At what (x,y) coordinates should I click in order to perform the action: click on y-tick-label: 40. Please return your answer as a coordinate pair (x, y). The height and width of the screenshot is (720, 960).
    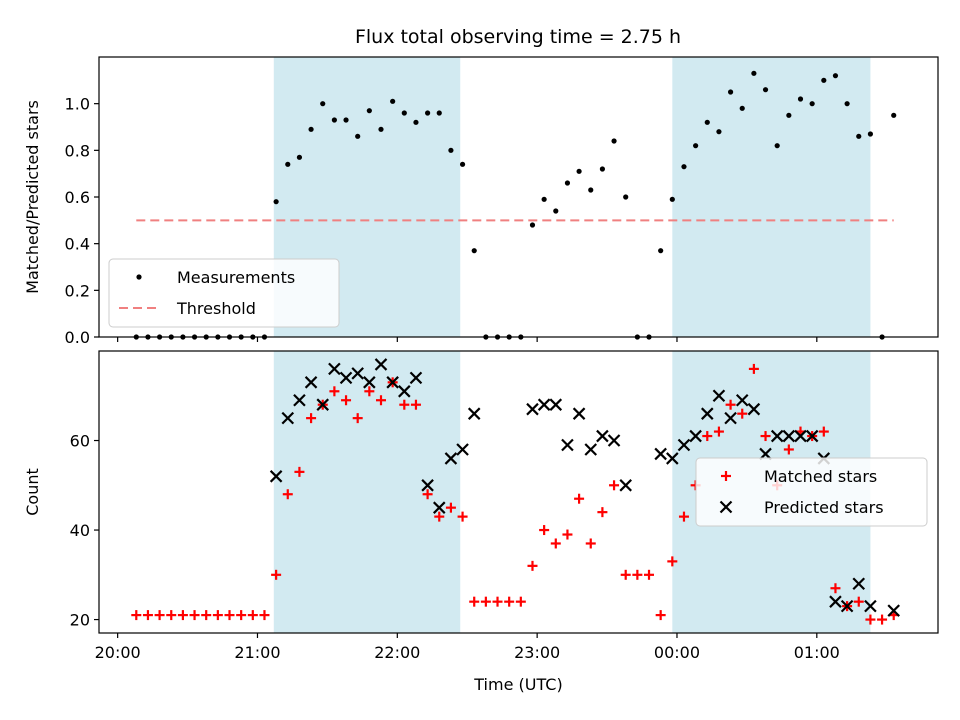
    Looking at the image, I should click on (80, 530).